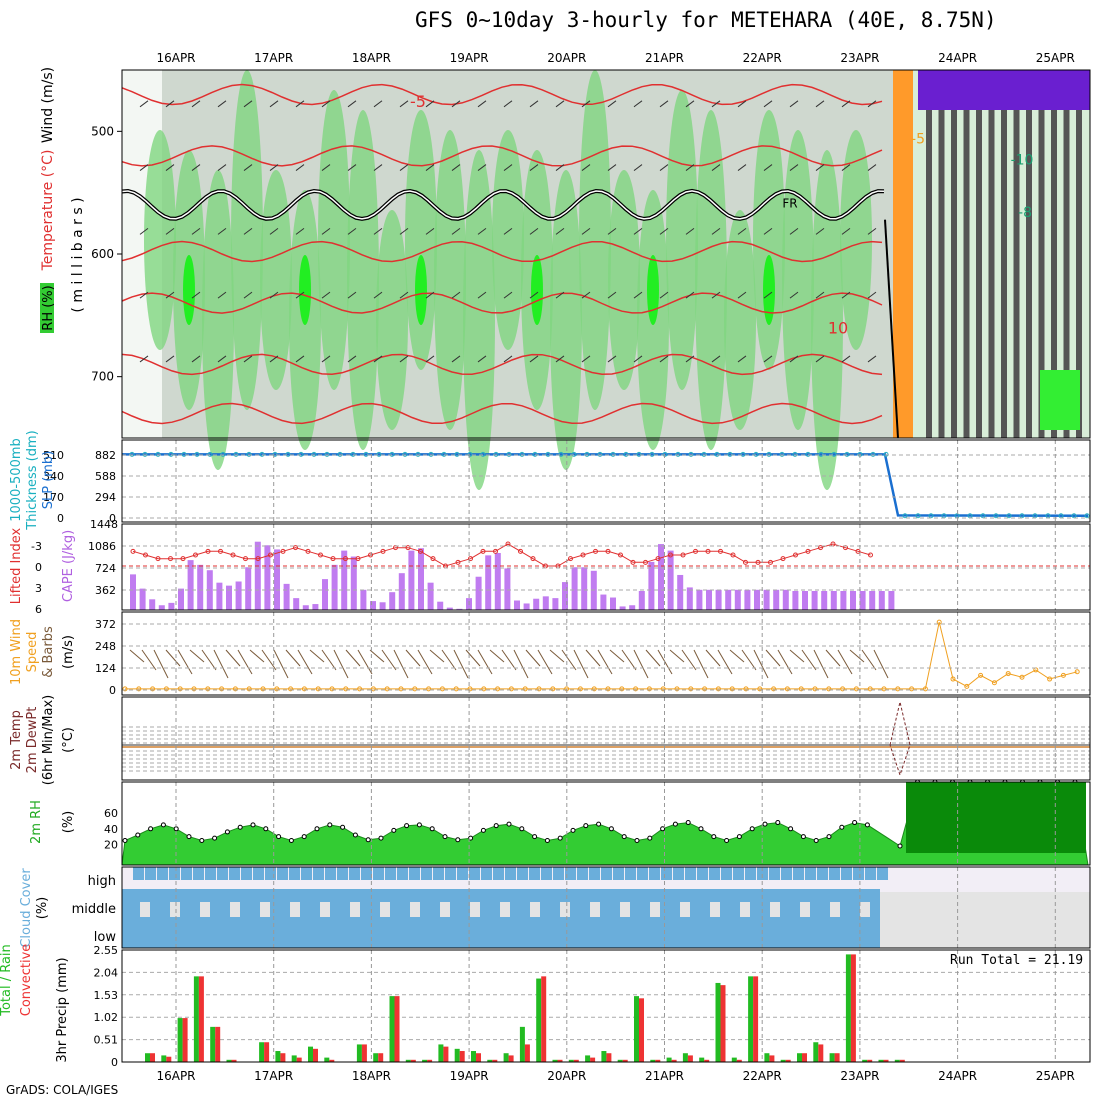 The image size is (1100, 1100). I want to click on rh2m-panel, so click(605, 822).